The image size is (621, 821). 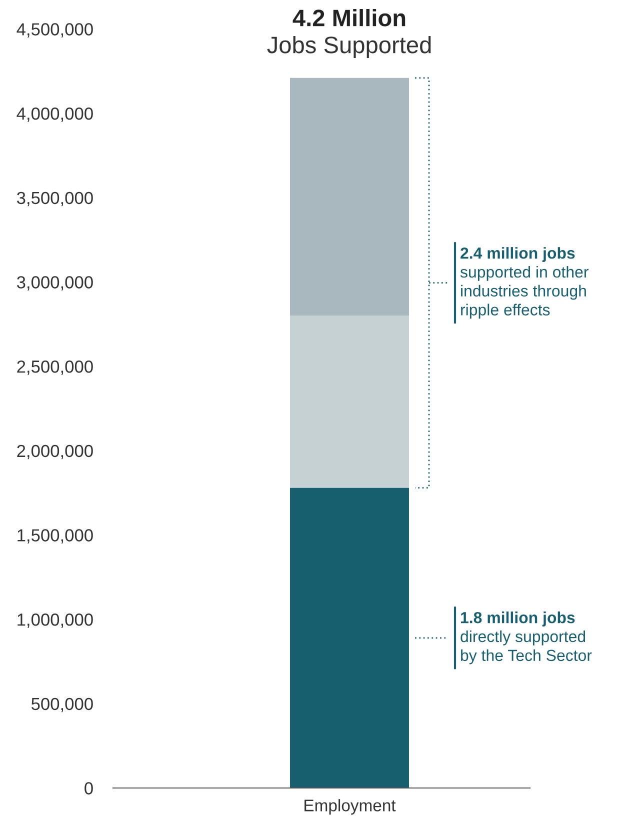 I want to click on chart-title: 4.2 Million, so click(x=349, y=17).